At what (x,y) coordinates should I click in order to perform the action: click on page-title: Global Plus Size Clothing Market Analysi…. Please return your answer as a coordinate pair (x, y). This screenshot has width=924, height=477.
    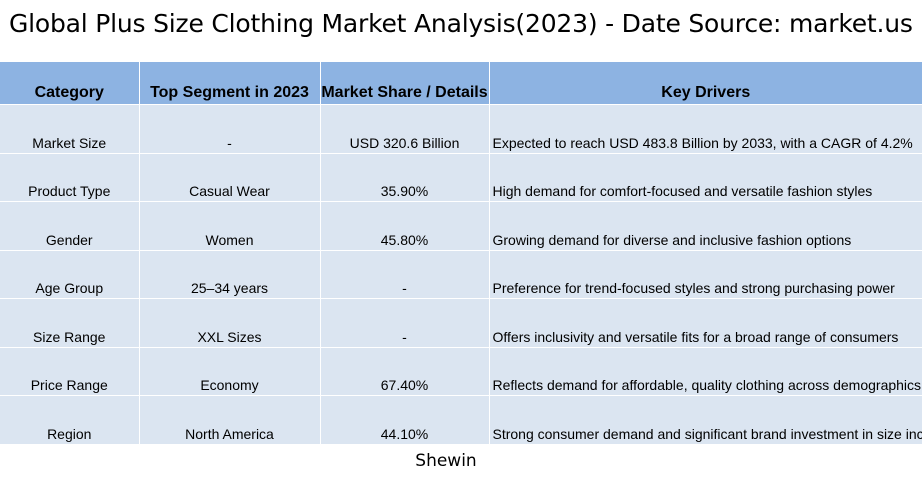
    Looking at the image, I should click on (461, 23).